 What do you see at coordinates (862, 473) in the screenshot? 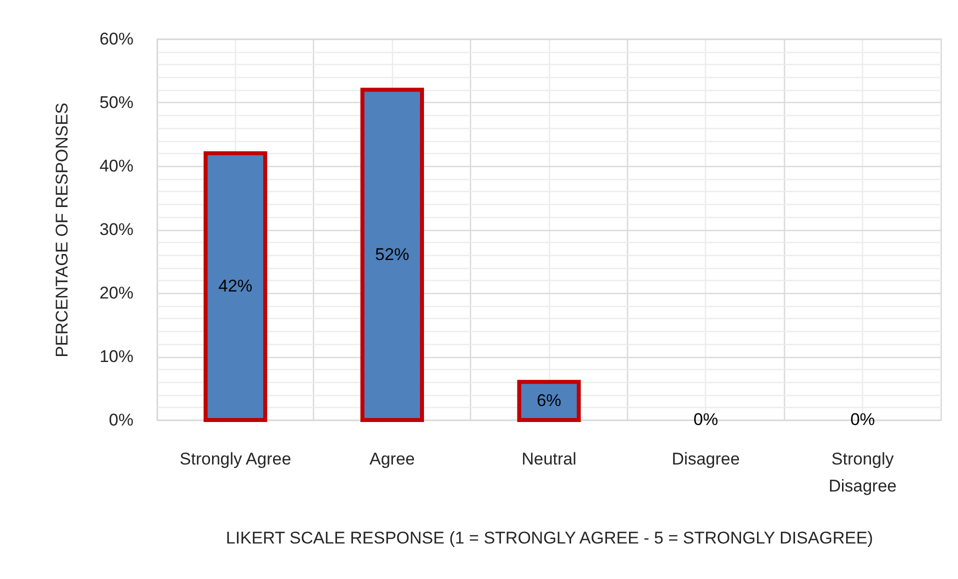
I see `x-tick-label: Strongly Disagree` at bounding box center [862, 473].